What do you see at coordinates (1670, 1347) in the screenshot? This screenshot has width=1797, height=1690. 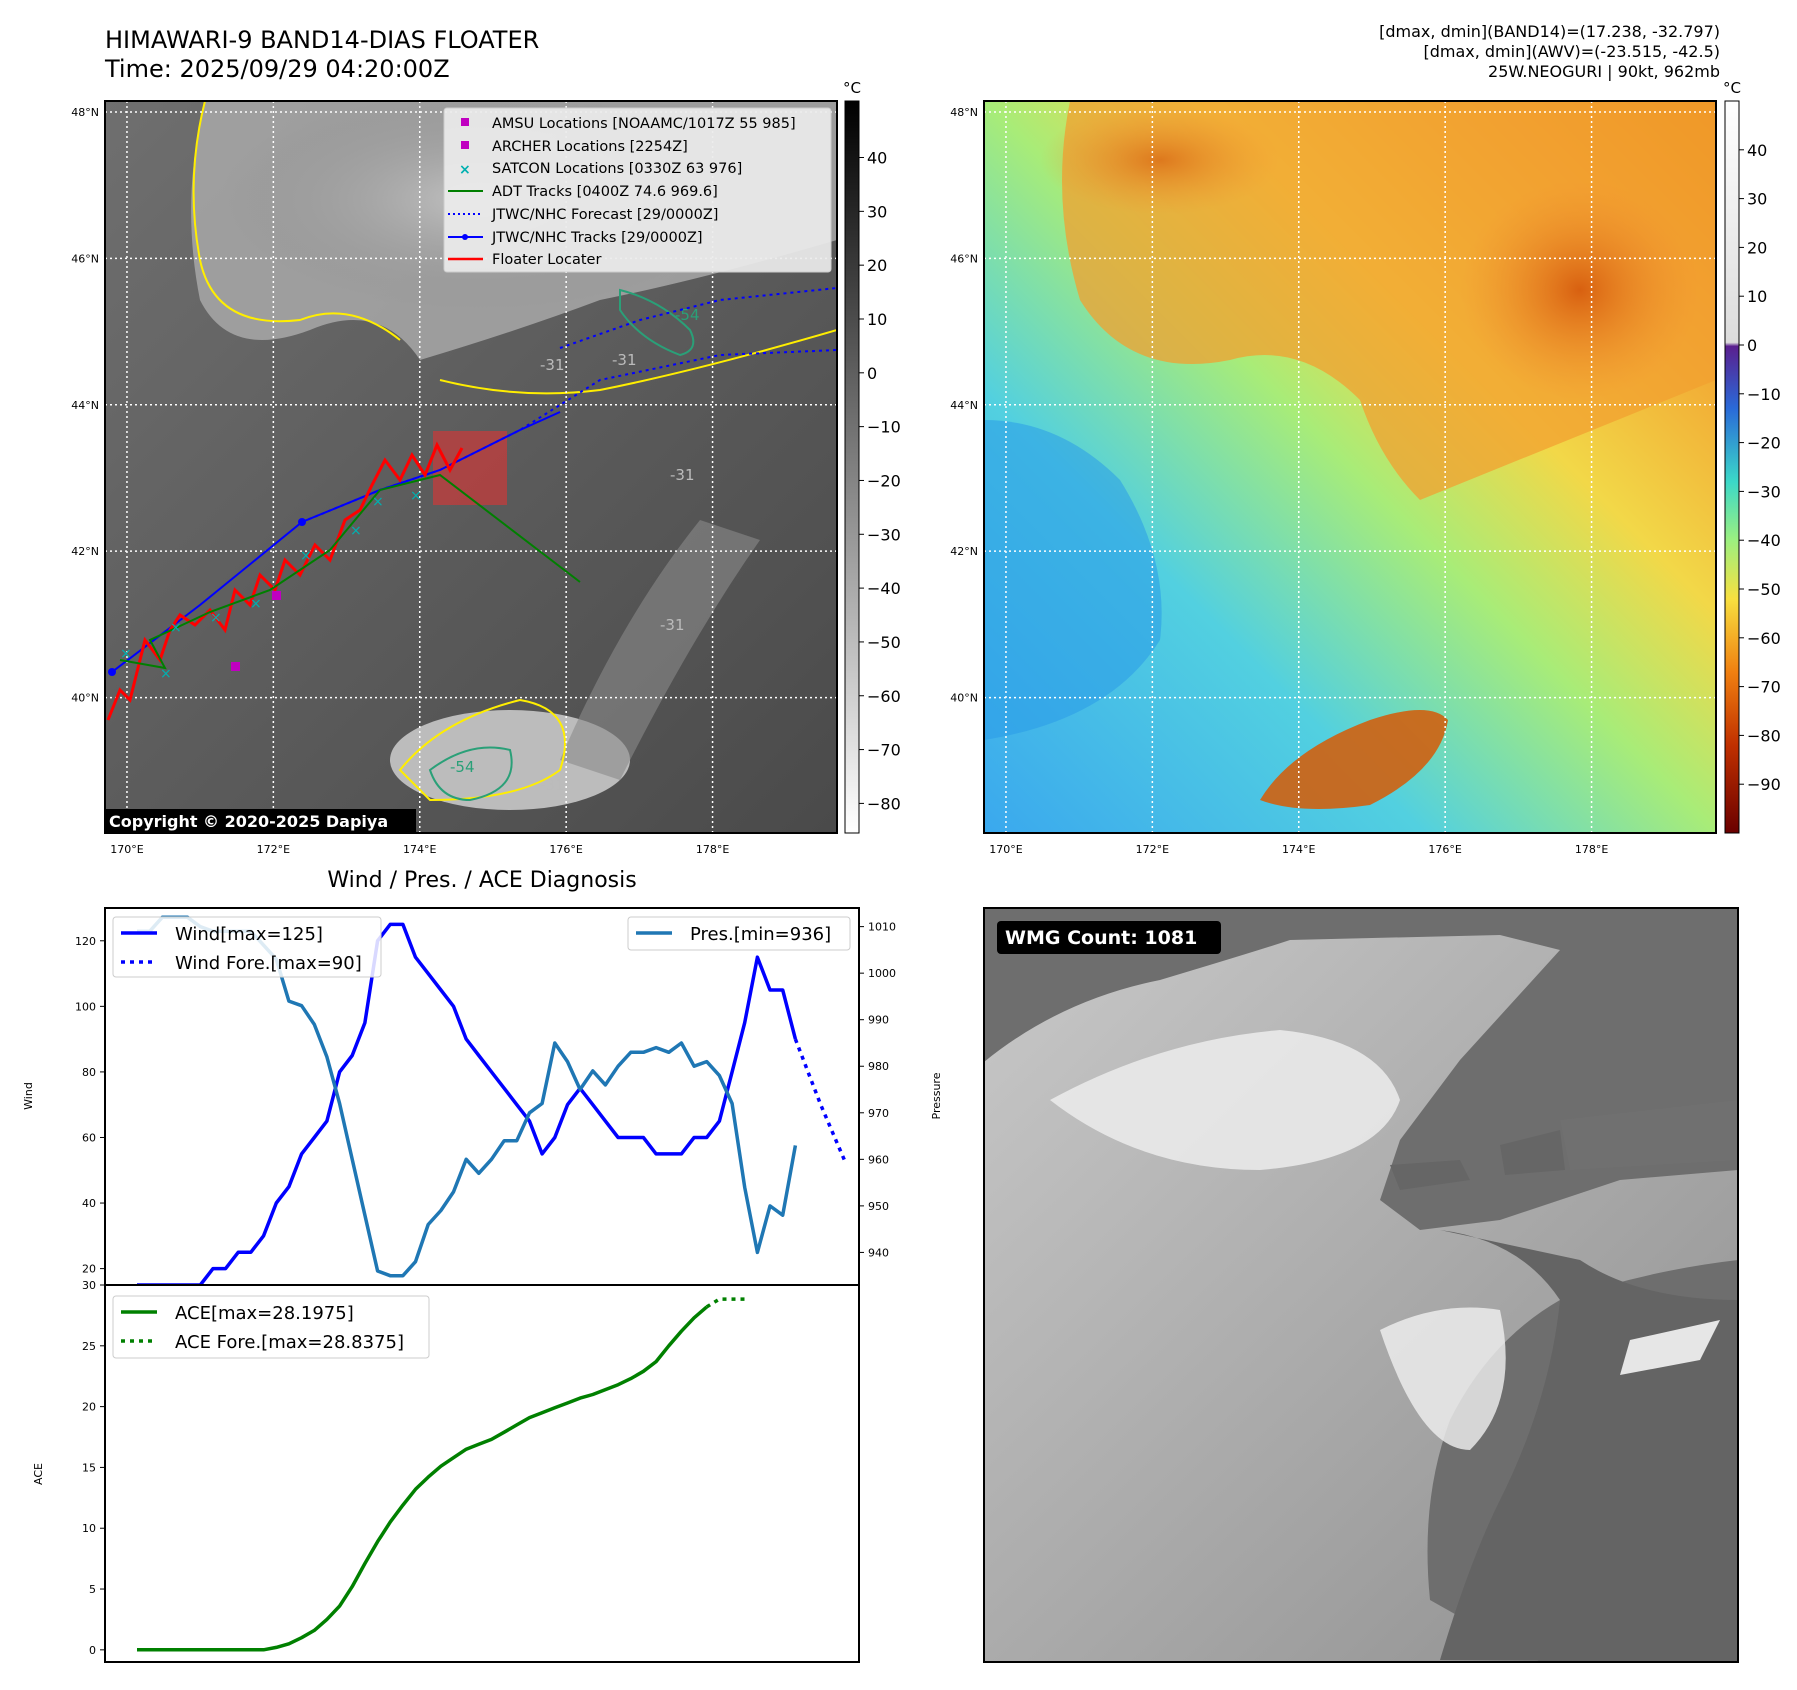 I see `wmg-bright-patch` at bounding box center [1670, 1347].